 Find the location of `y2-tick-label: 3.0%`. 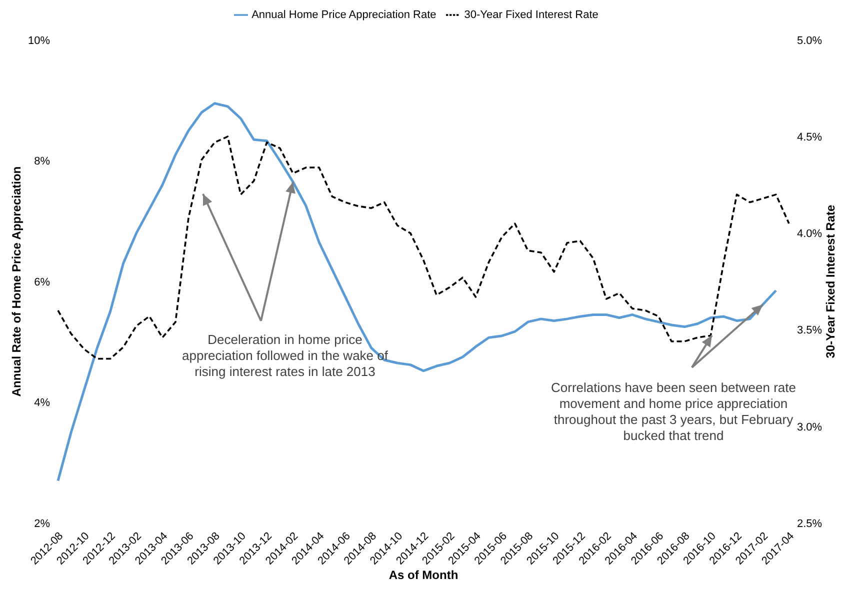

y2-tick-label: 3.0% is located at coordinates (809, 427).